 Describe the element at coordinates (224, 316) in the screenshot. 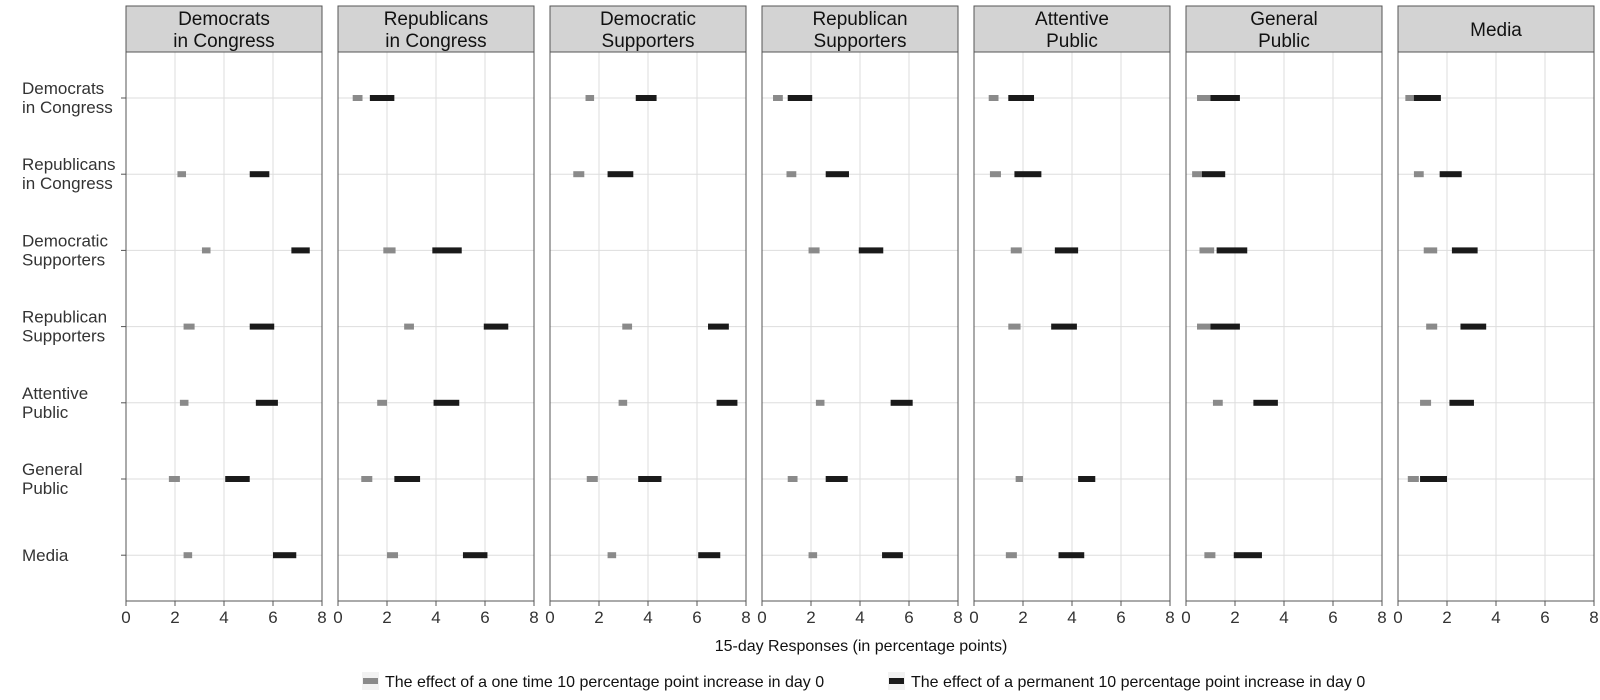

I see `panel-democrats-in-congress: Democrats in Congress 0 2 4 6 8` at that location.